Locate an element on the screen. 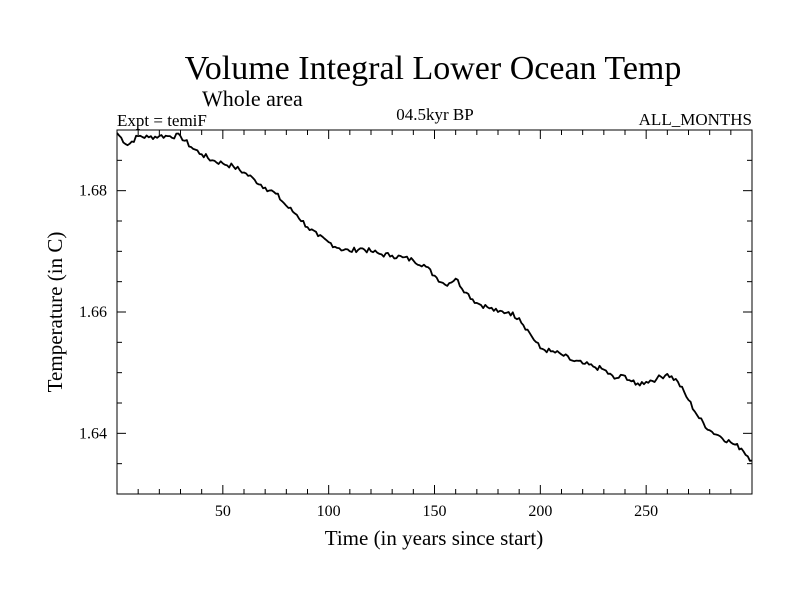  chart-title: Volume Integral Lower Ocean Temp is located at coordinates (433, 68).